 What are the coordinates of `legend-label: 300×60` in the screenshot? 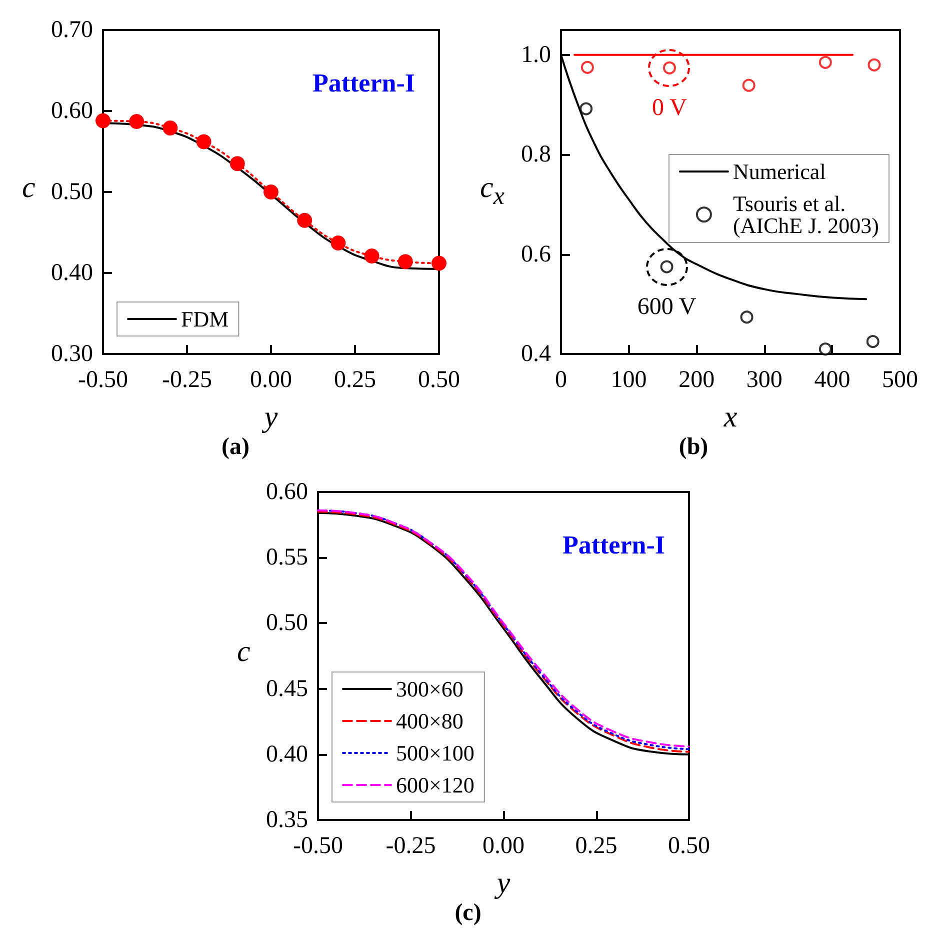 It's located at (430, 689).